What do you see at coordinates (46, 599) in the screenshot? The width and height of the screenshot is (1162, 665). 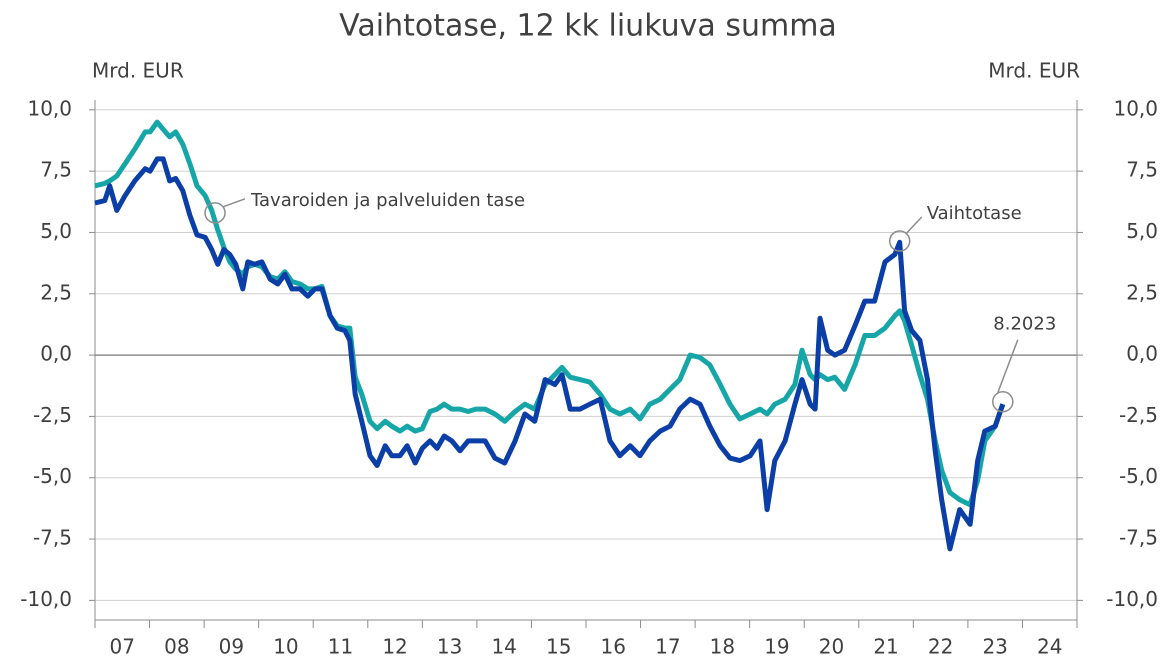 I see `y-tick-label: -10,0` at bounding box center [46, 599].